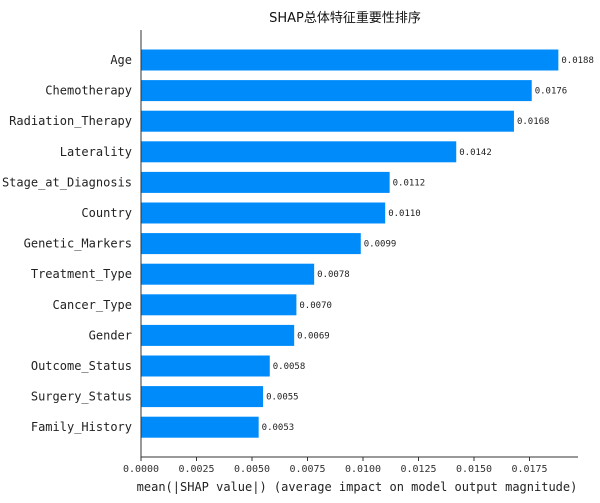 The image size is (600, 503). I want to click on category-label: Treatment_Type, so click(81, 274).